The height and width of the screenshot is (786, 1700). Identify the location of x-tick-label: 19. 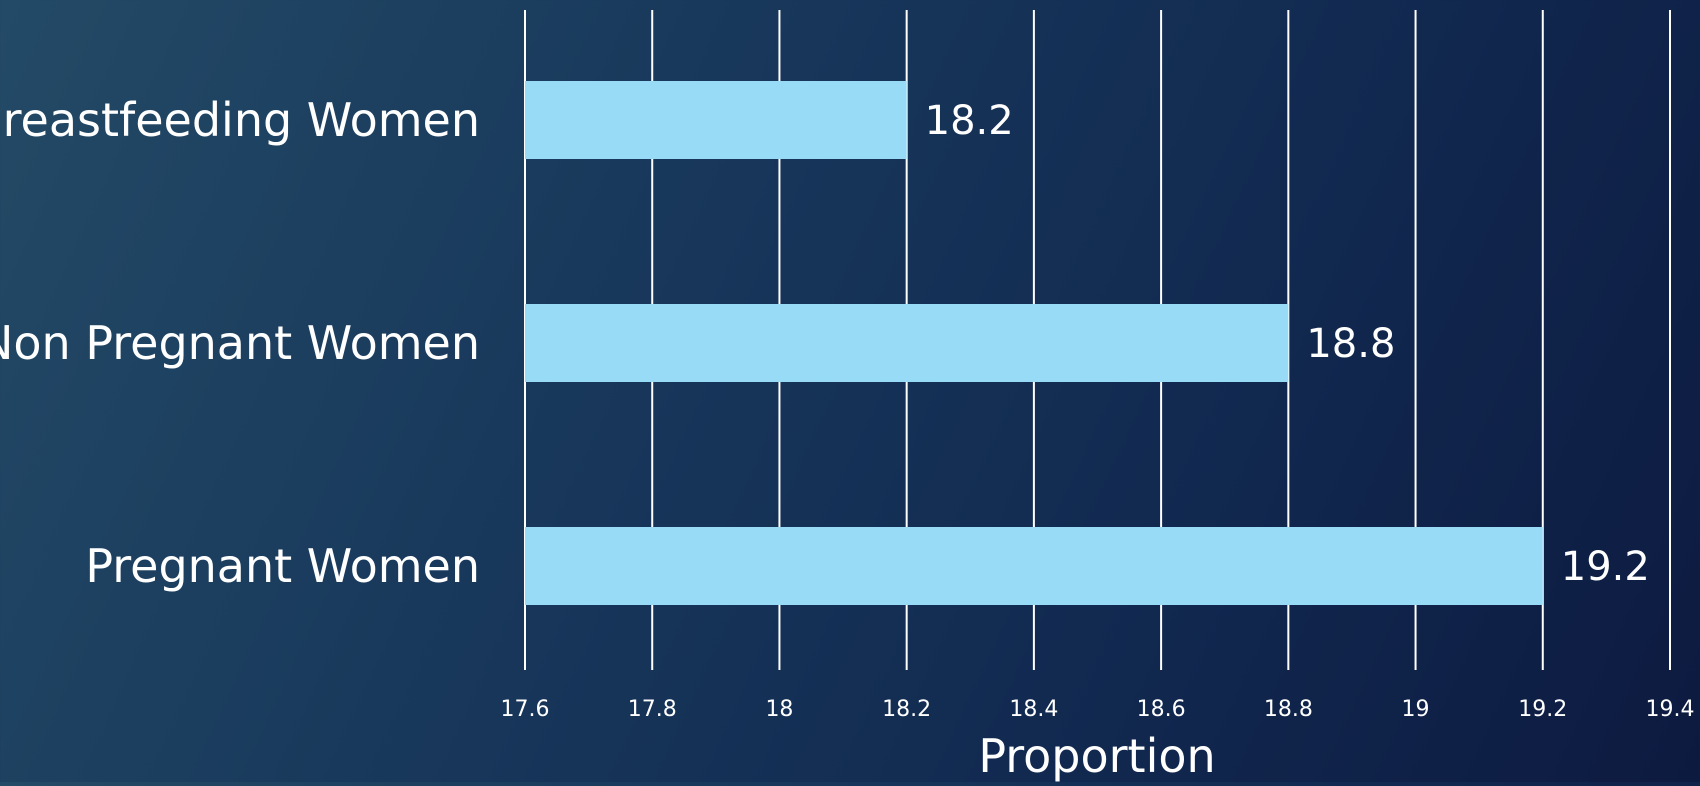
(1416, 709).